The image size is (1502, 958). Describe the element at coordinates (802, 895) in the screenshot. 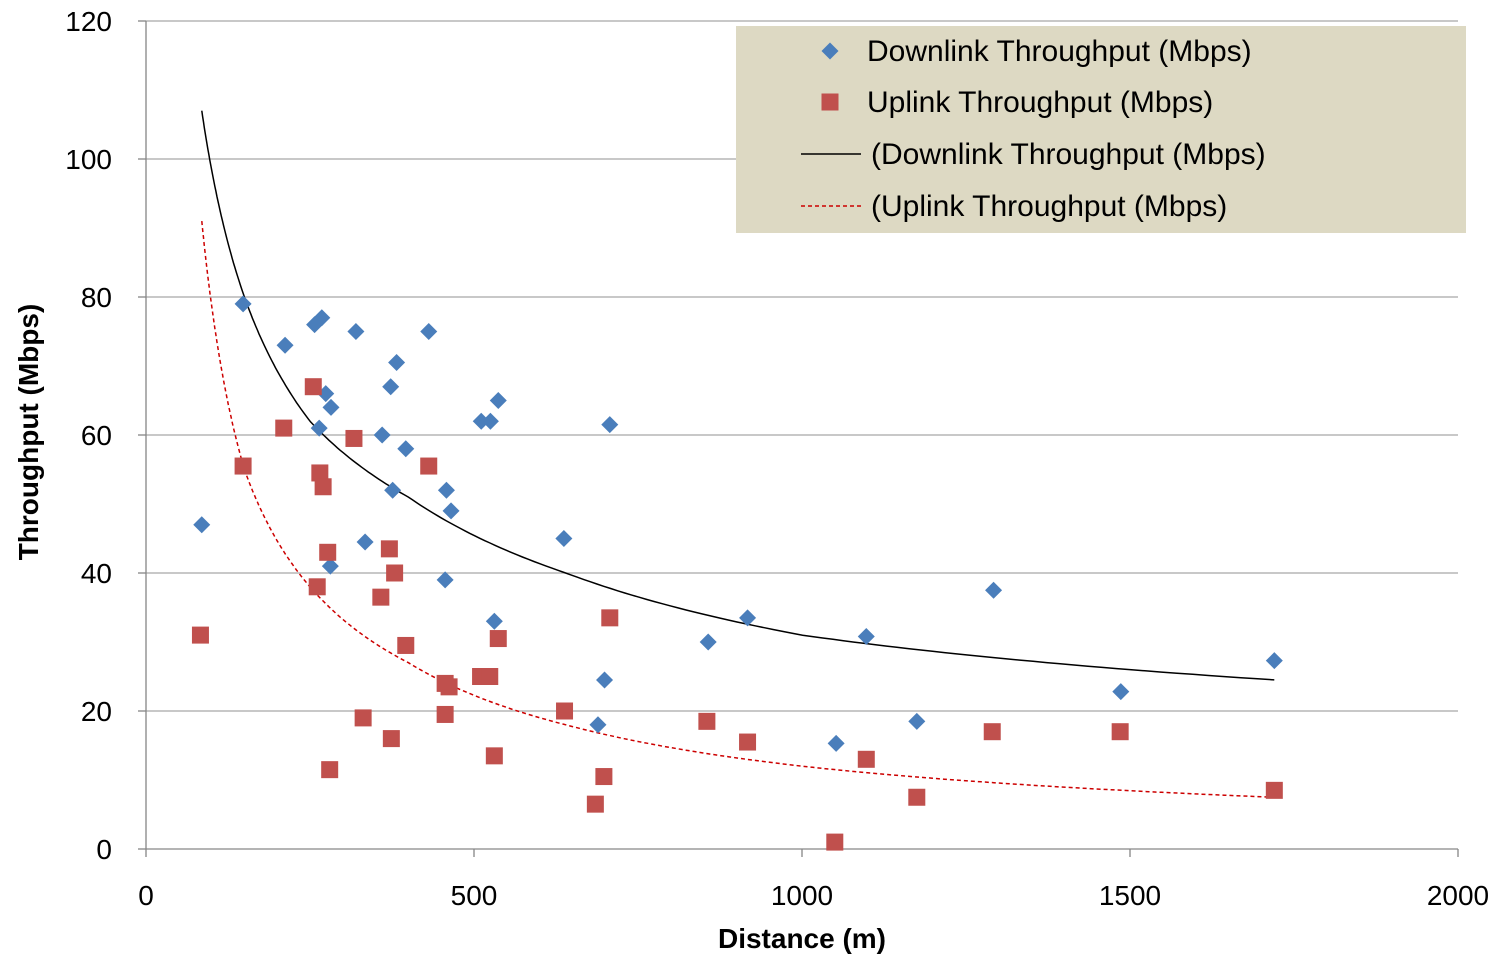

I see `x-tick-label: 1000` at that location.